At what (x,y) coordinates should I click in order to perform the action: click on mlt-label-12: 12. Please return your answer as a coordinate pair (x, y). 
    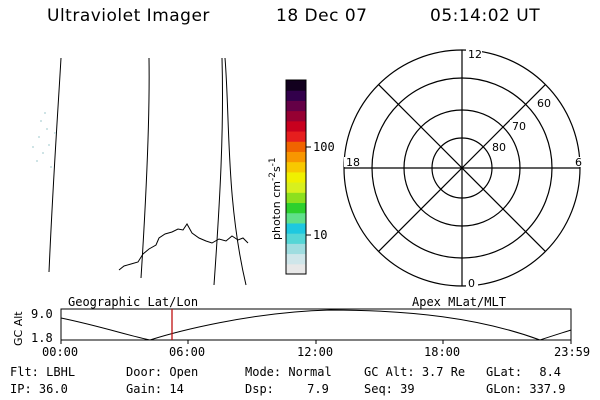
    Looking at the image, I should click on (475, 54).